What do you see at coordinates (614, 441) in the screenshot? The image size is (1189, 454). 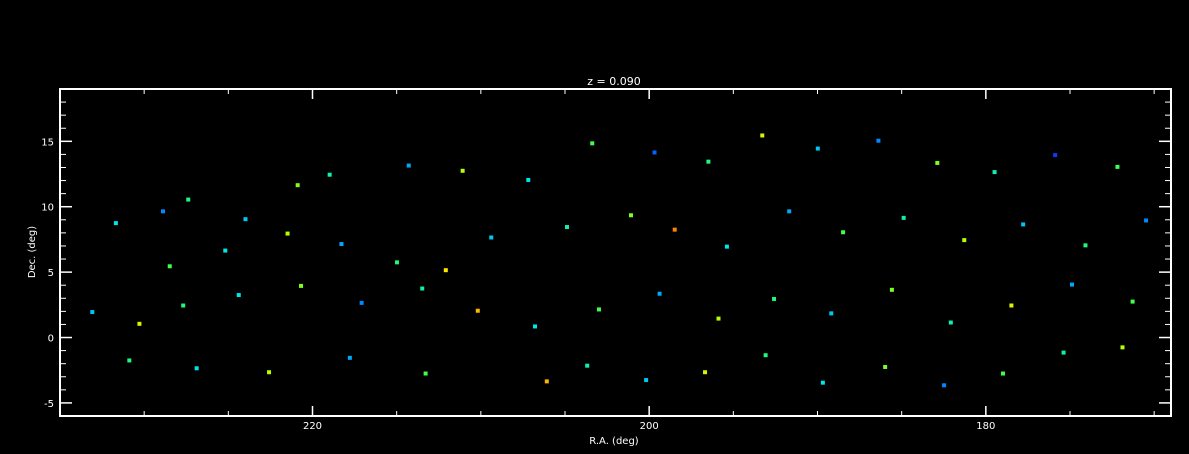 I see `x-axis-label: R.A. (deg)` at bounding box center [614, 441].